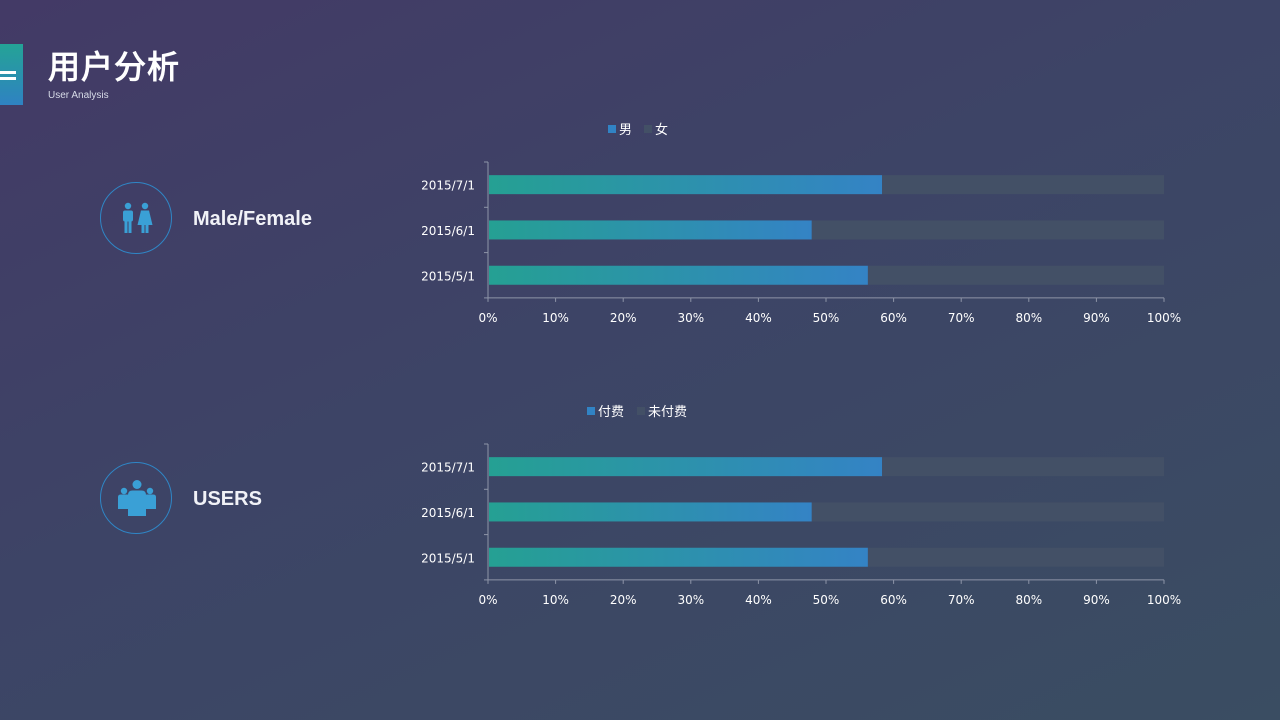  What do you see at coordinates (114, 67) in the screenshot?
I see `page-title: 用户分析` at bounding box center [114, 67].